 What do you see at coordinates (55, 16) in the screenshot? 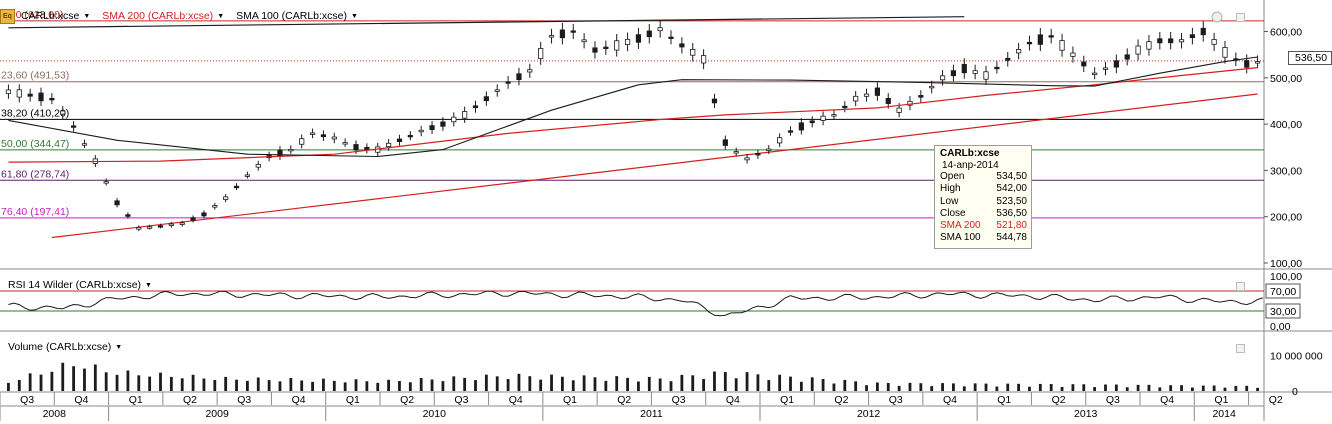
I see `symbol-selector: CARLb:xcse ▼` at bounding box center [55, 16].